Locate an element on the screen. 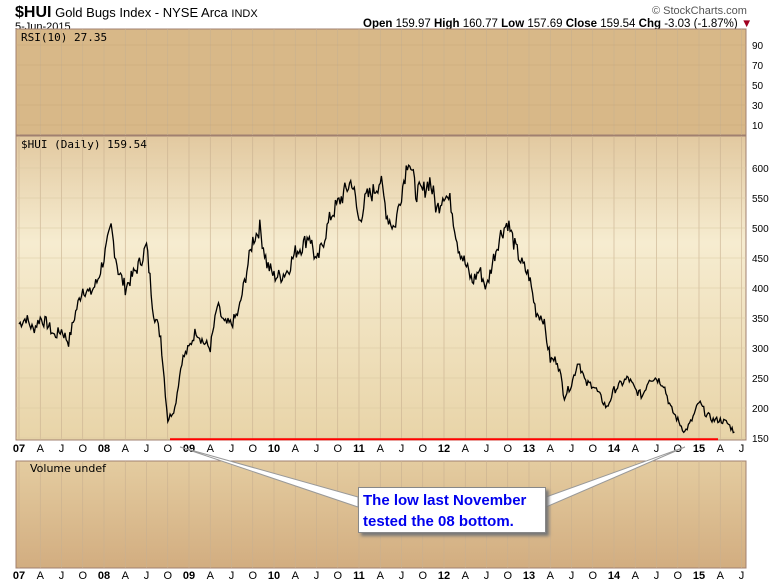 This screenshot has width=780, height=586. rsi-tick-label: 50 is located at coordinates (758, 86).